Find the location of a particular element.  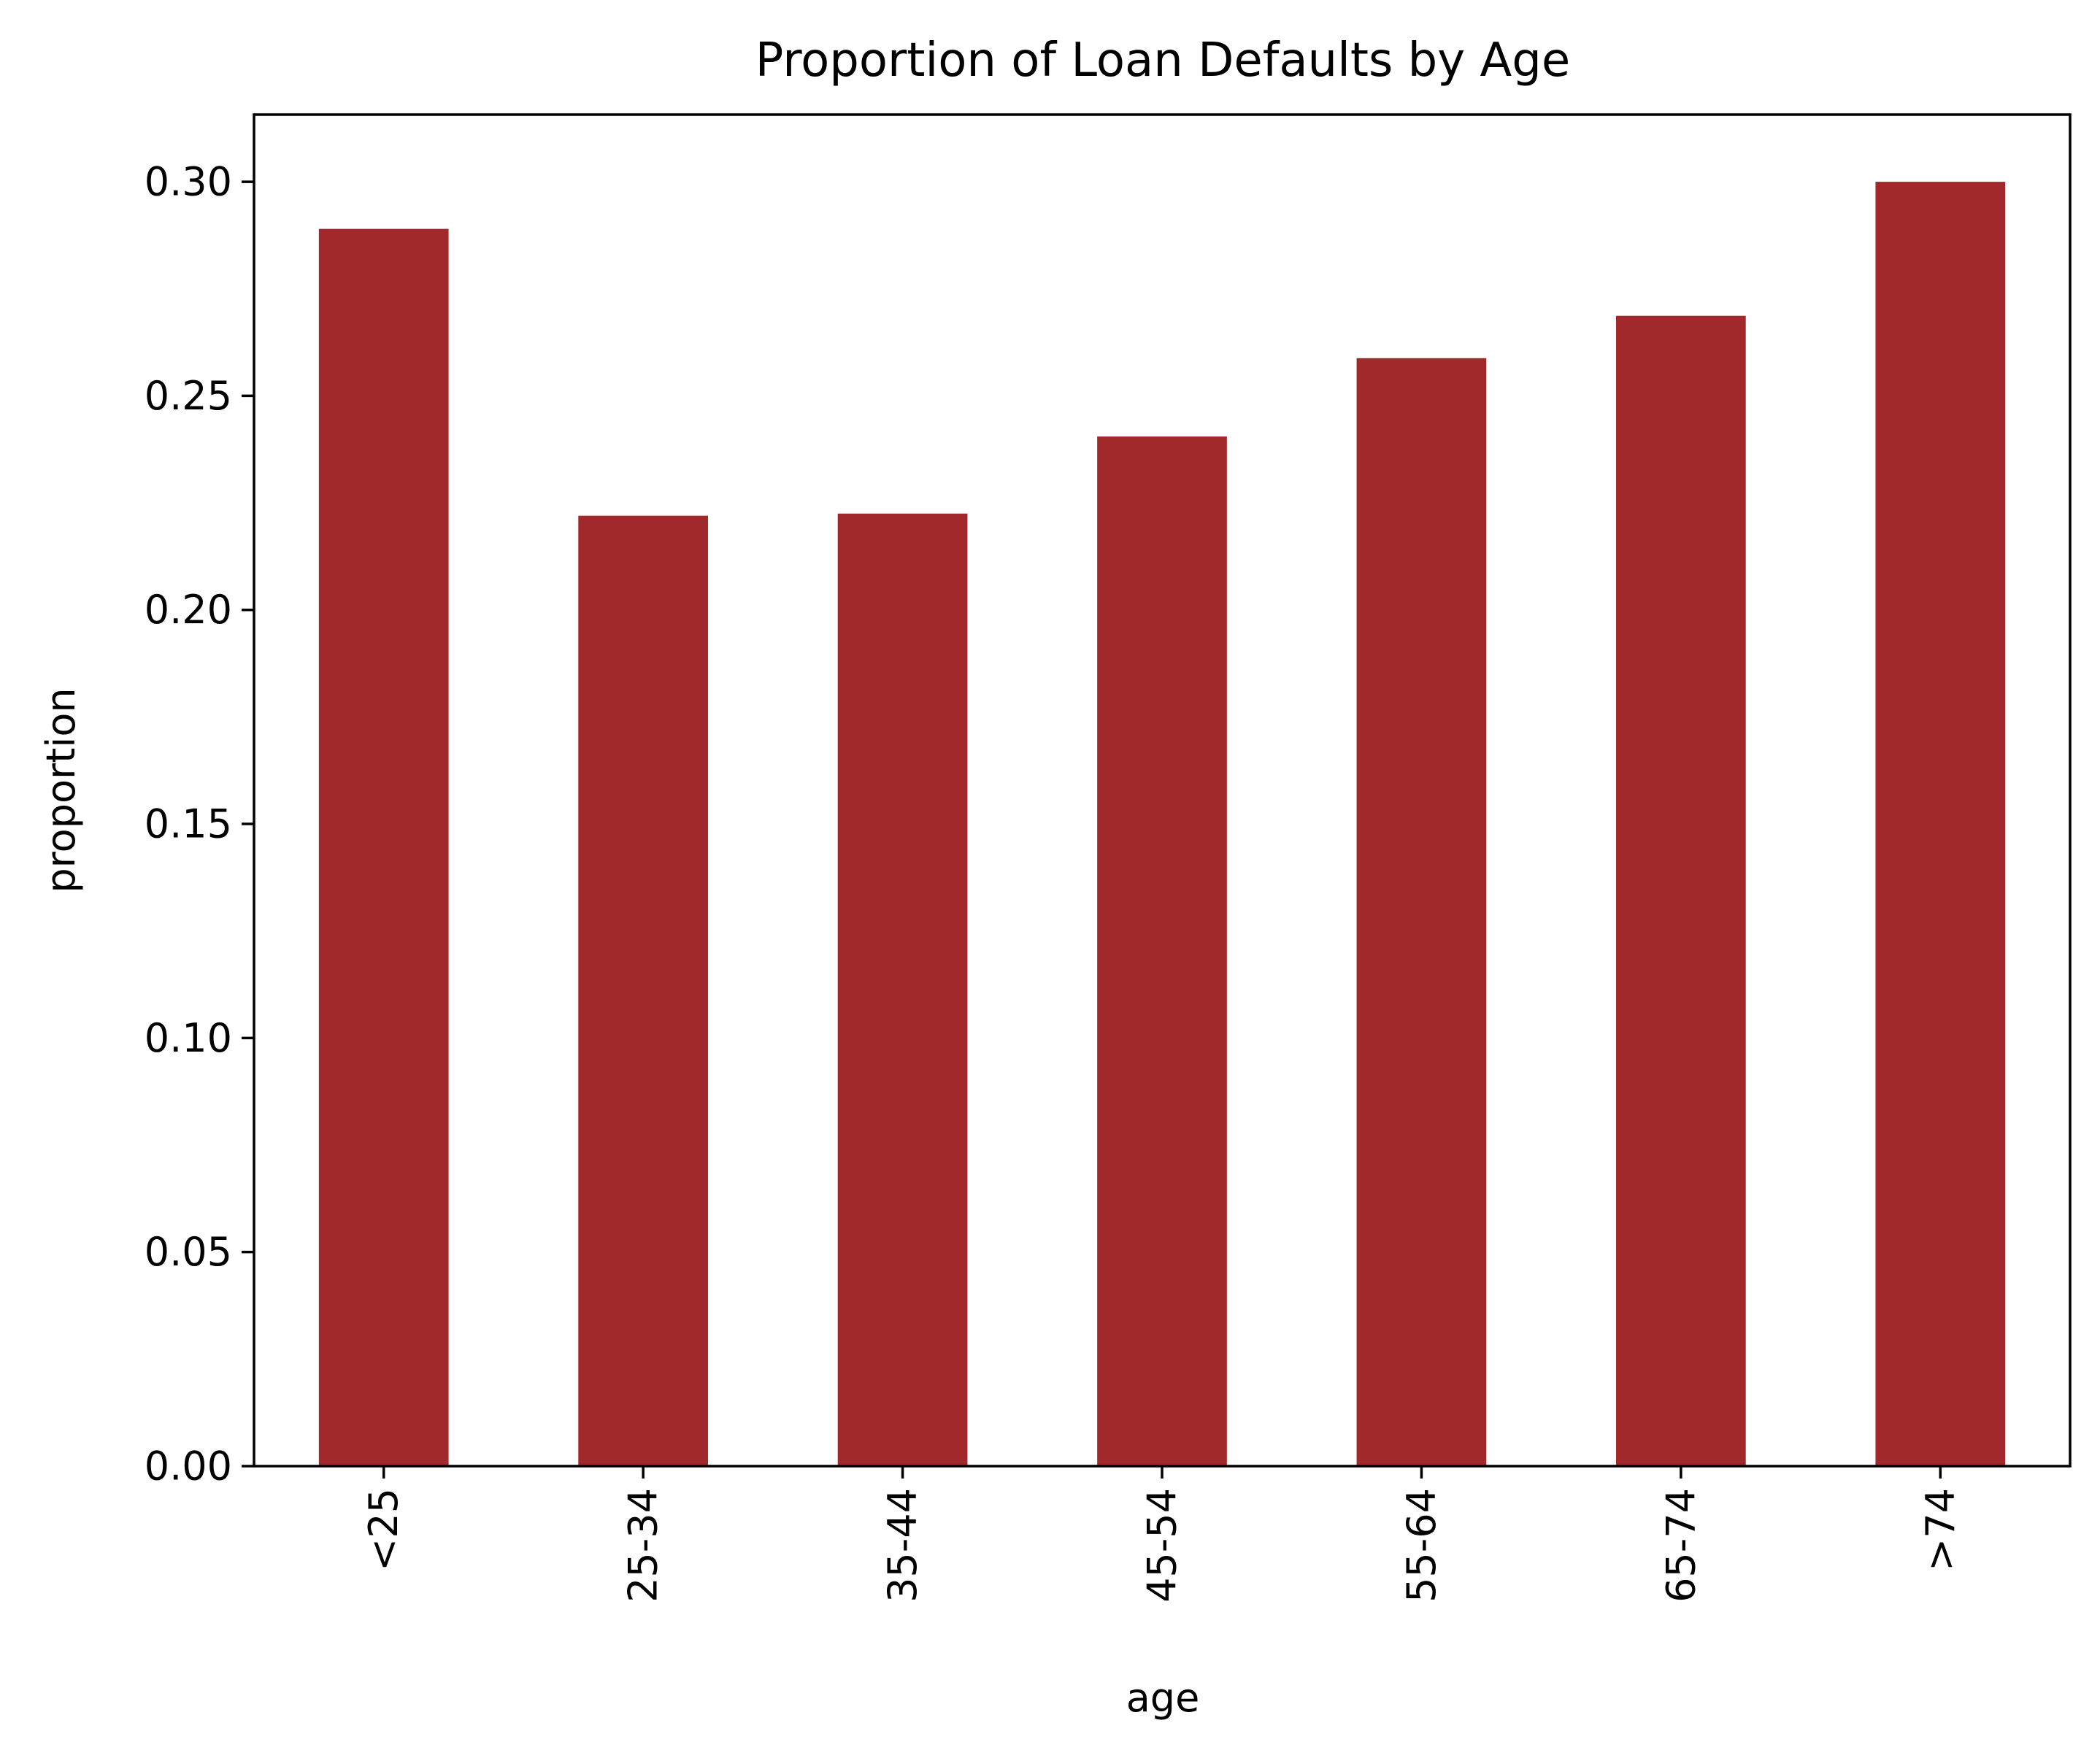

y-axis: 0.00 0.05 0.10 0.15 0.20 0.25 0.30 is located at coordinates (199, 824).